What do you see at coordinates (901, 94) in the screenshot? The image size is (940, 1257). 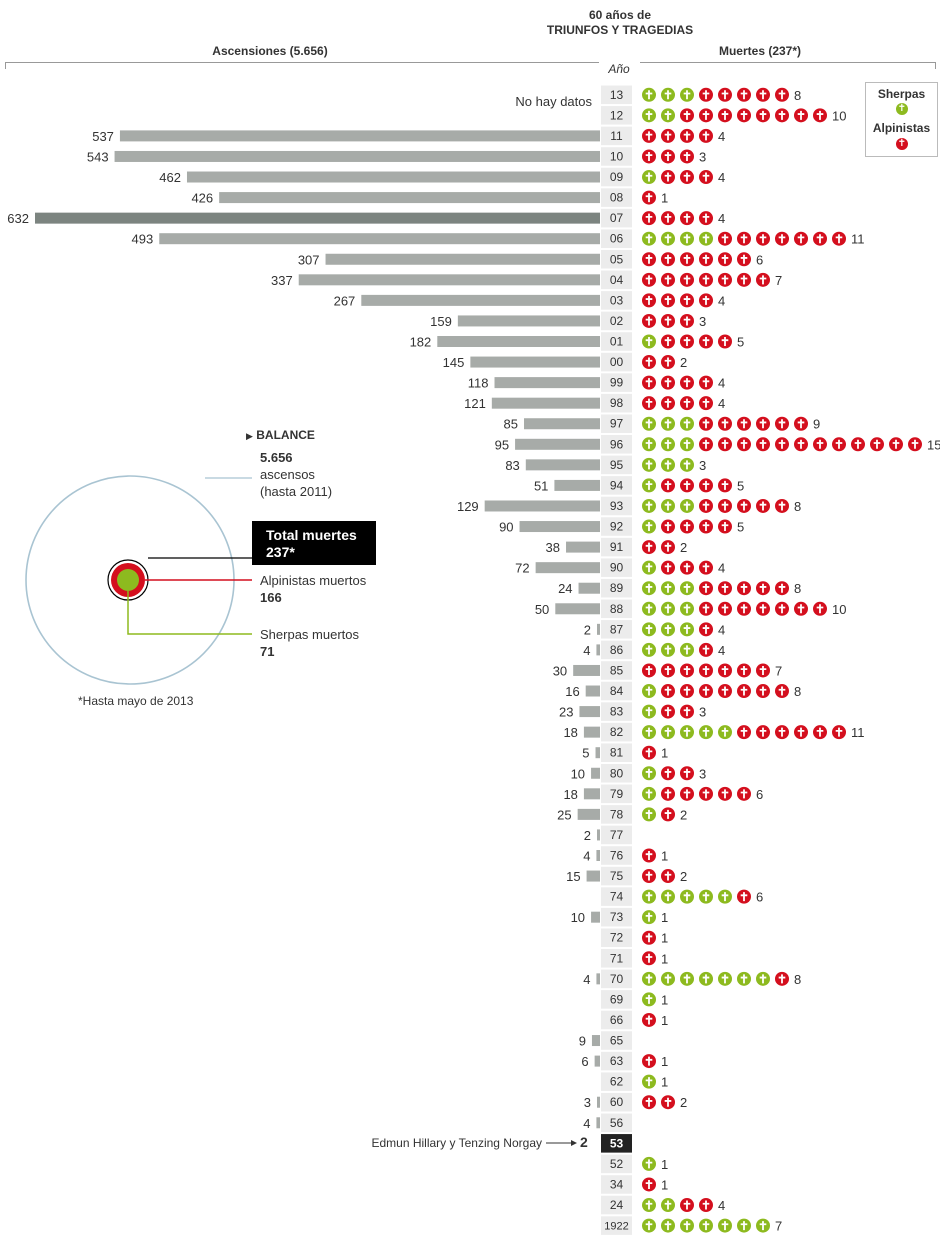 I see `legend-sherpas-label: Sherpas` at bounding box center [901, 94].